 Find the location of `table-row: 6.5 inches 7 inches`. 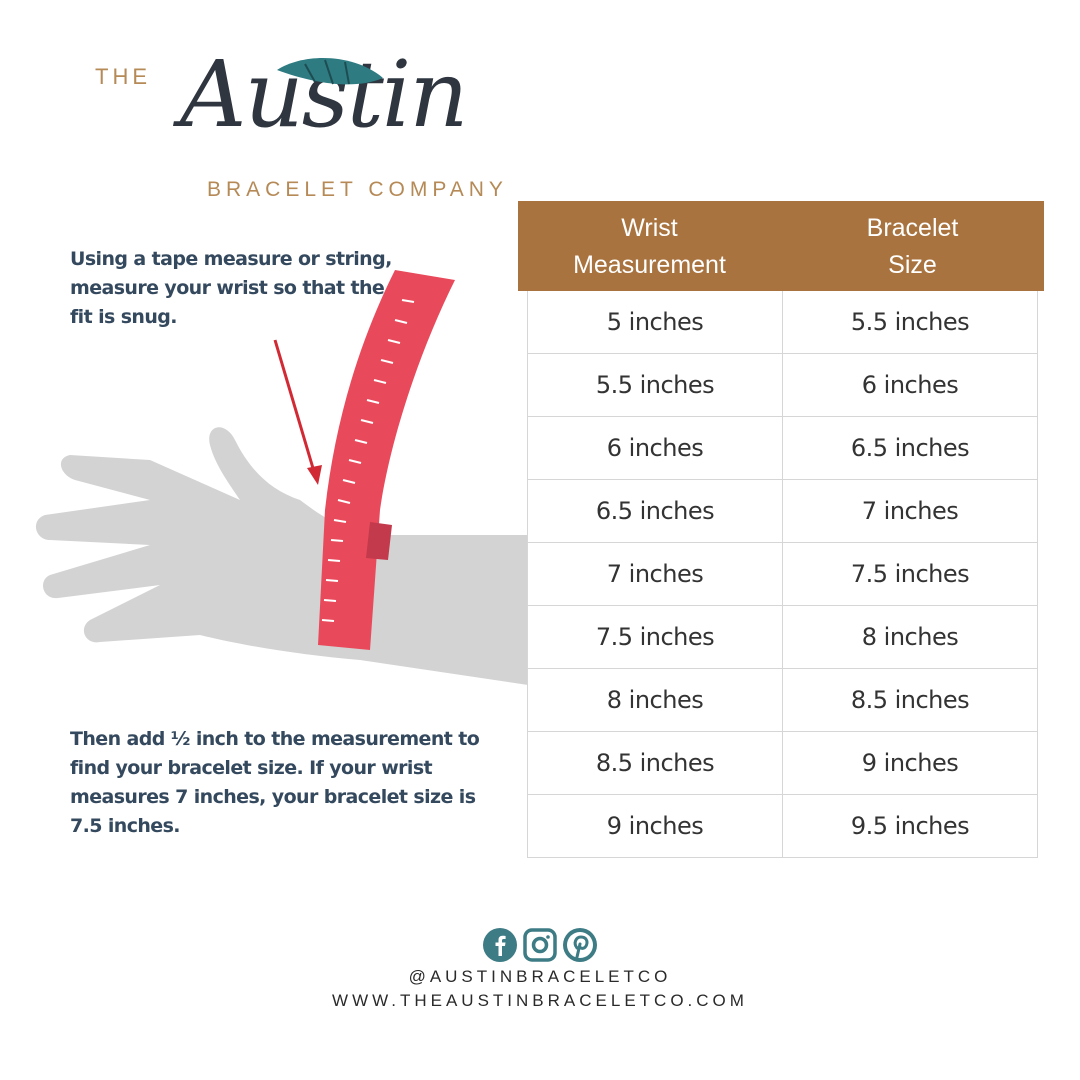

table-row: 6.5 inches 7 inches is located at coordinates (782, 510).